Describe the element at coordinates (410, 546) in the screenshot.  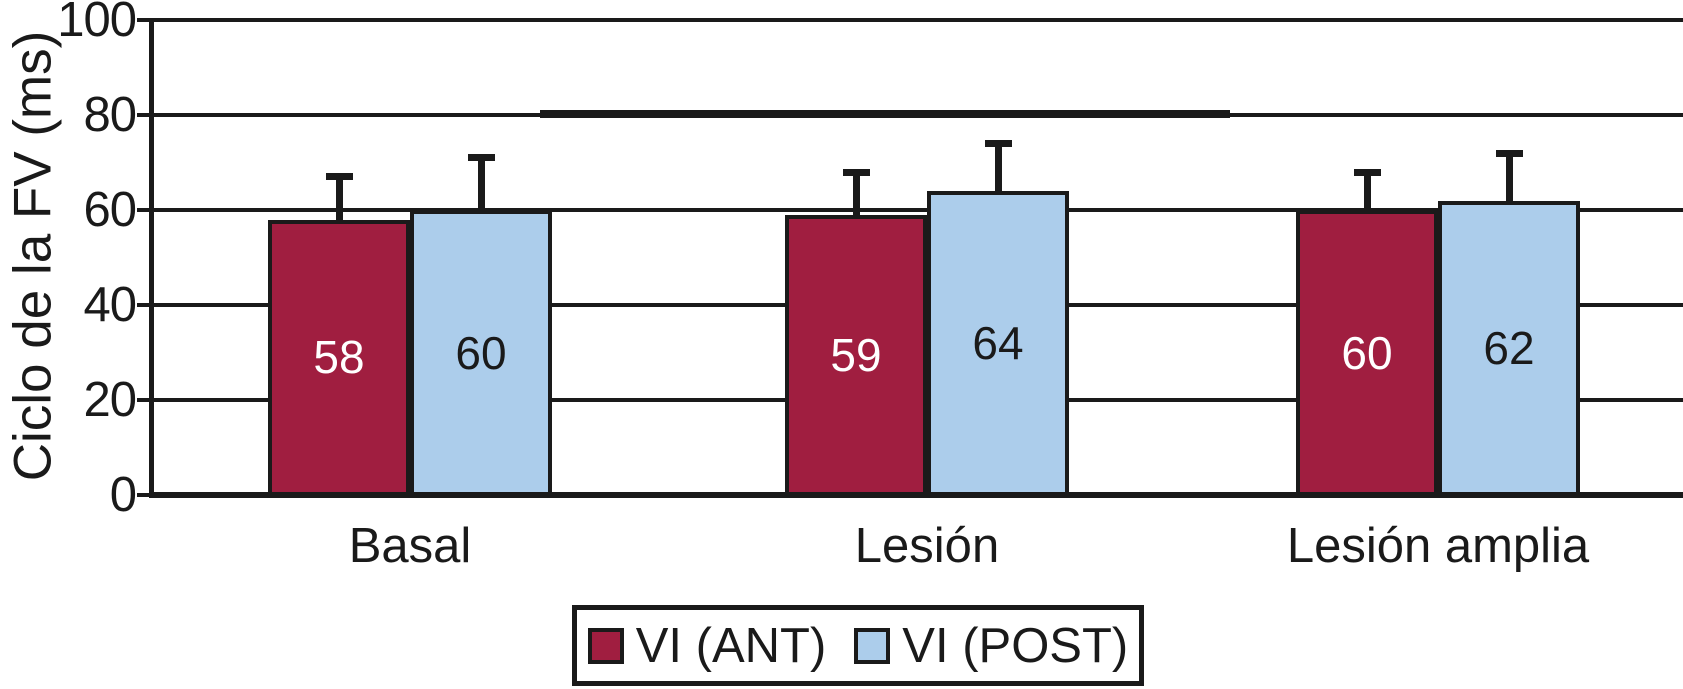
I see `category-label-Basal: Basal` at that location.